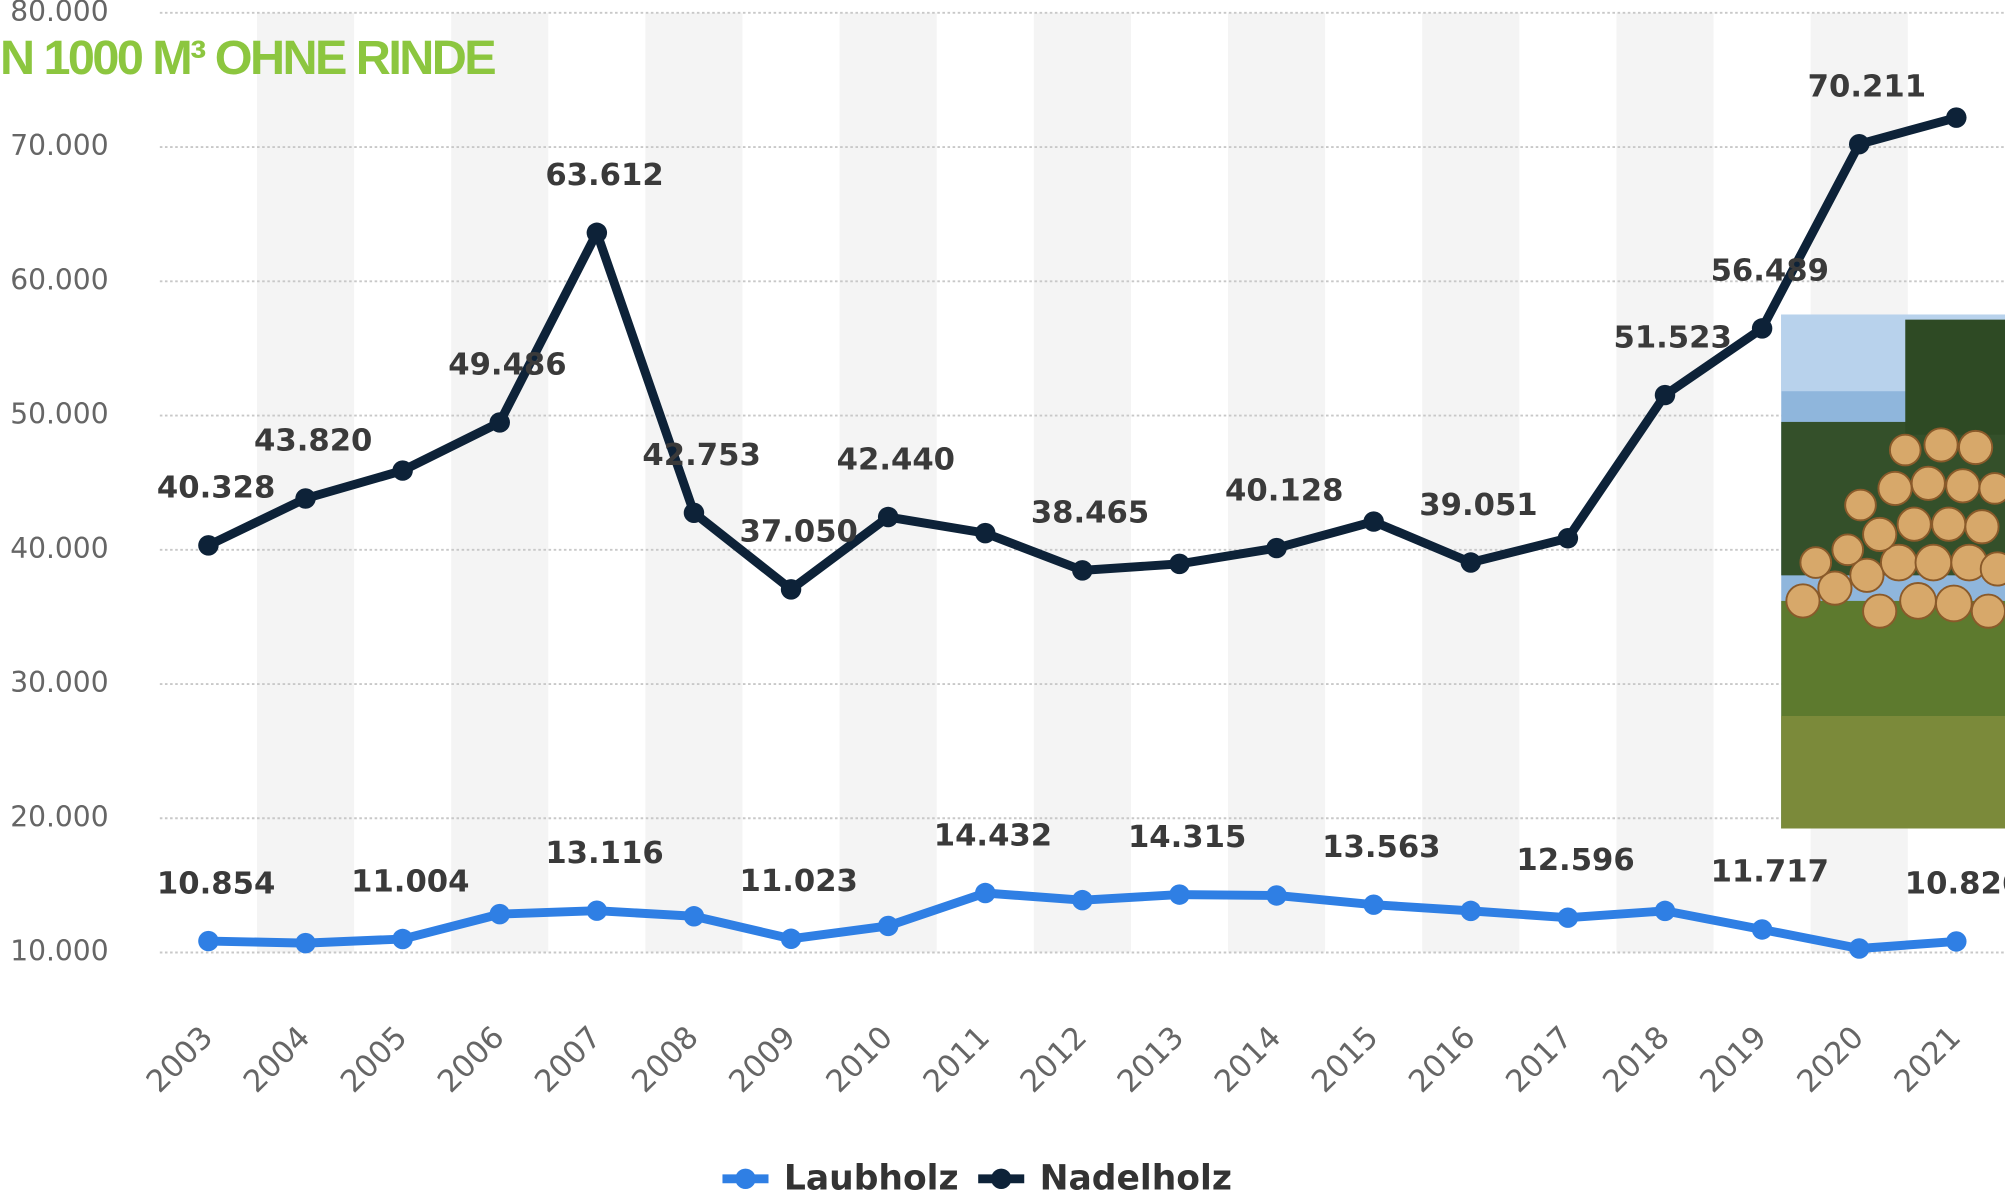  What do you see at coordinates (59, 14) in the screenshot?
I see `y-tick-label: 80.000` at bounding box center [59, 14].